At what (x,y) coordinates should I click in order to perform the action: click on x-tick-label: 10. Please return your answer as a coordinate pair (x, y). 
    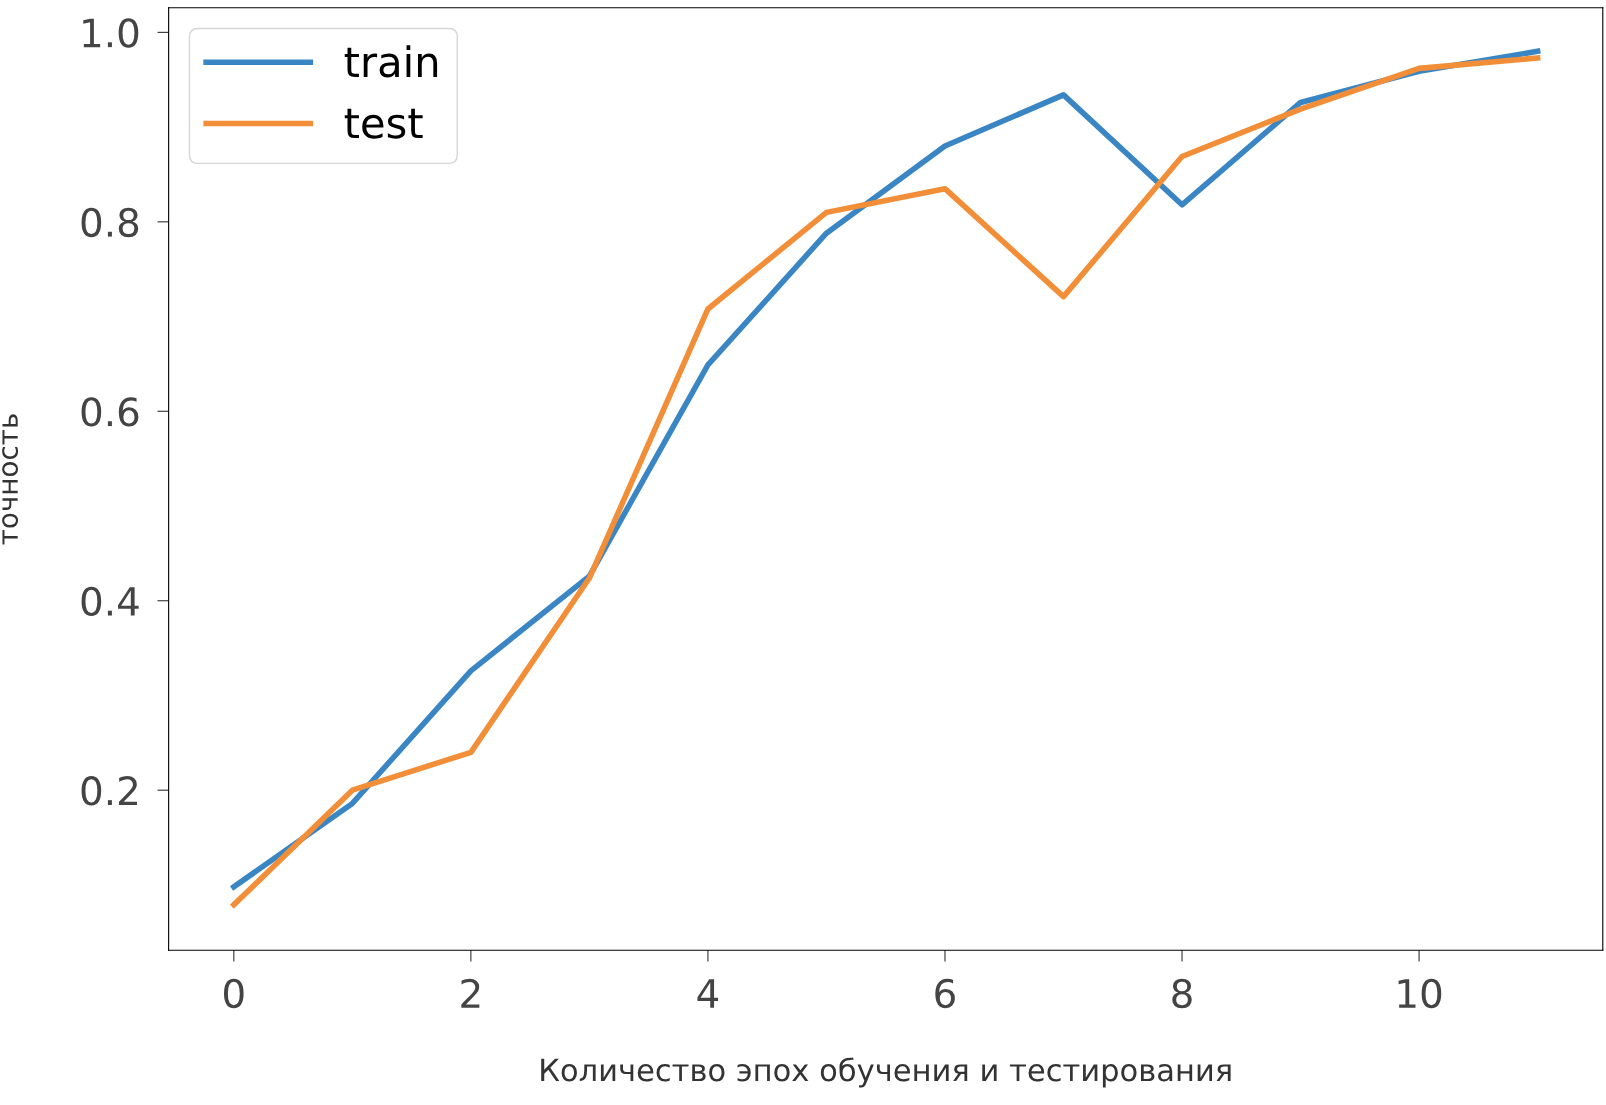
    Looking at the image, I should click on (1420, 993).